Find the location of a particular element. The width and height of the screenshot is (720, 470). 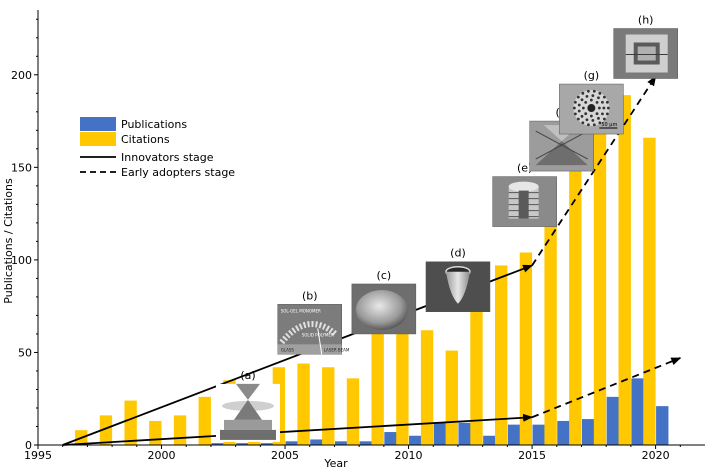

bar-citations-2019 is located at coordinates (624, 270).